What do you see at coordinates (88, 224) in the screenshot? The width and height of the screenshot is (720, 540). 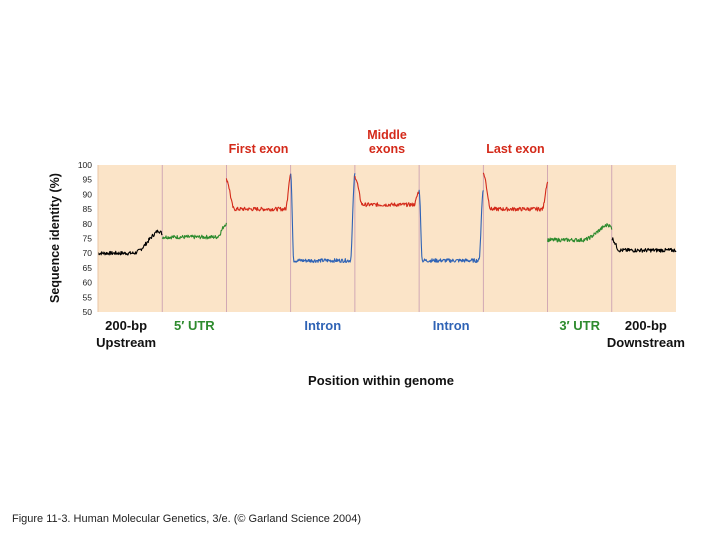 I see `y-tick-label: 80` at bounding box center [88, 224].